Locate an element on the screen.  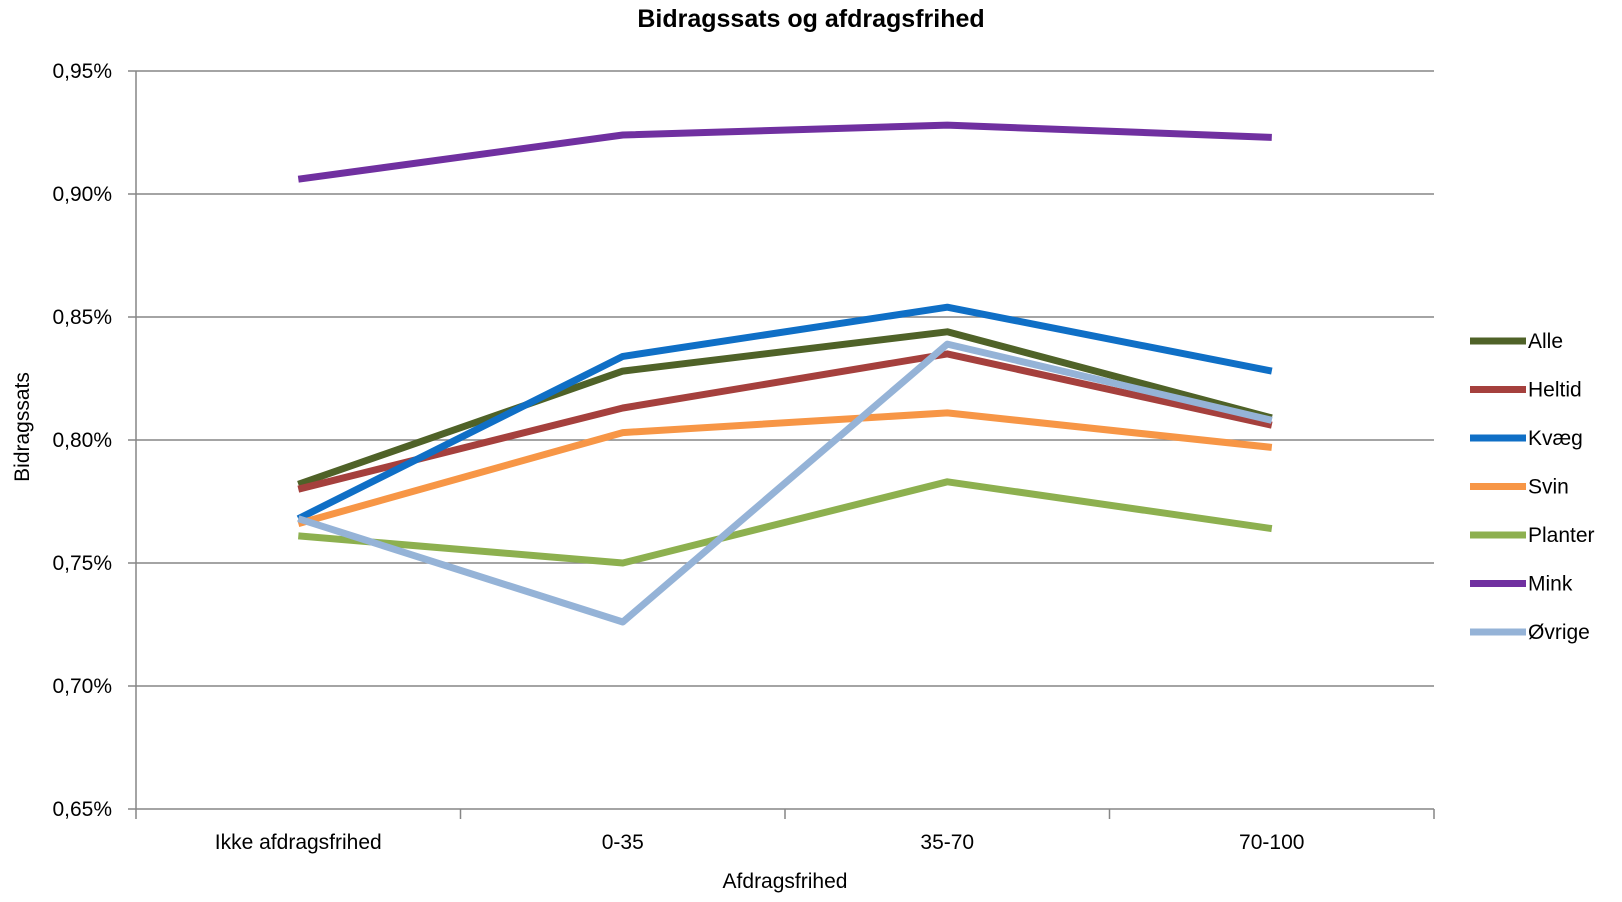
y-tick-label: 0,90% is located at coordinates (82, 194).